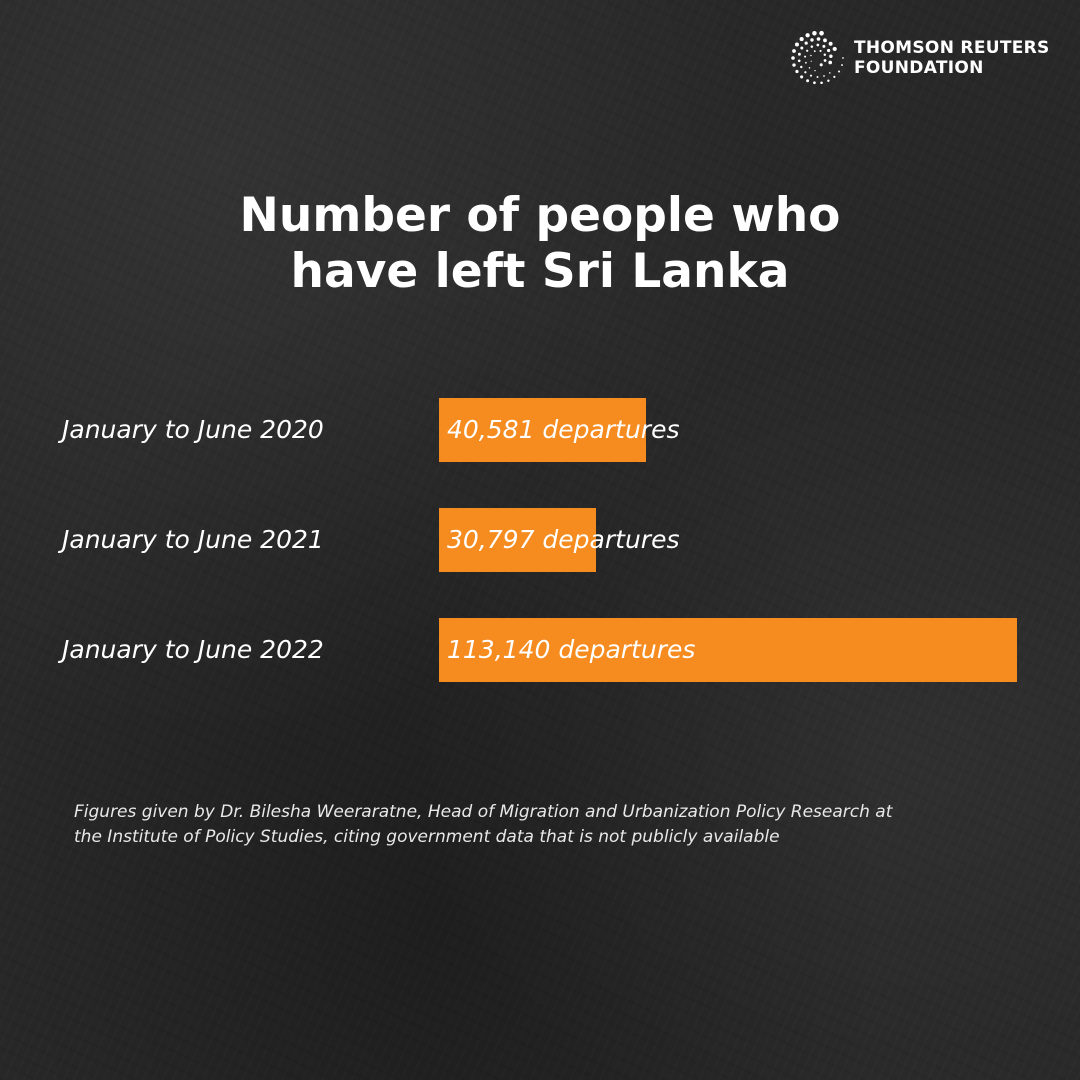  Describe the element at coordinates (563, 539) in the screenshot. I see `bar-value-label: 30,797 departures` at that location.